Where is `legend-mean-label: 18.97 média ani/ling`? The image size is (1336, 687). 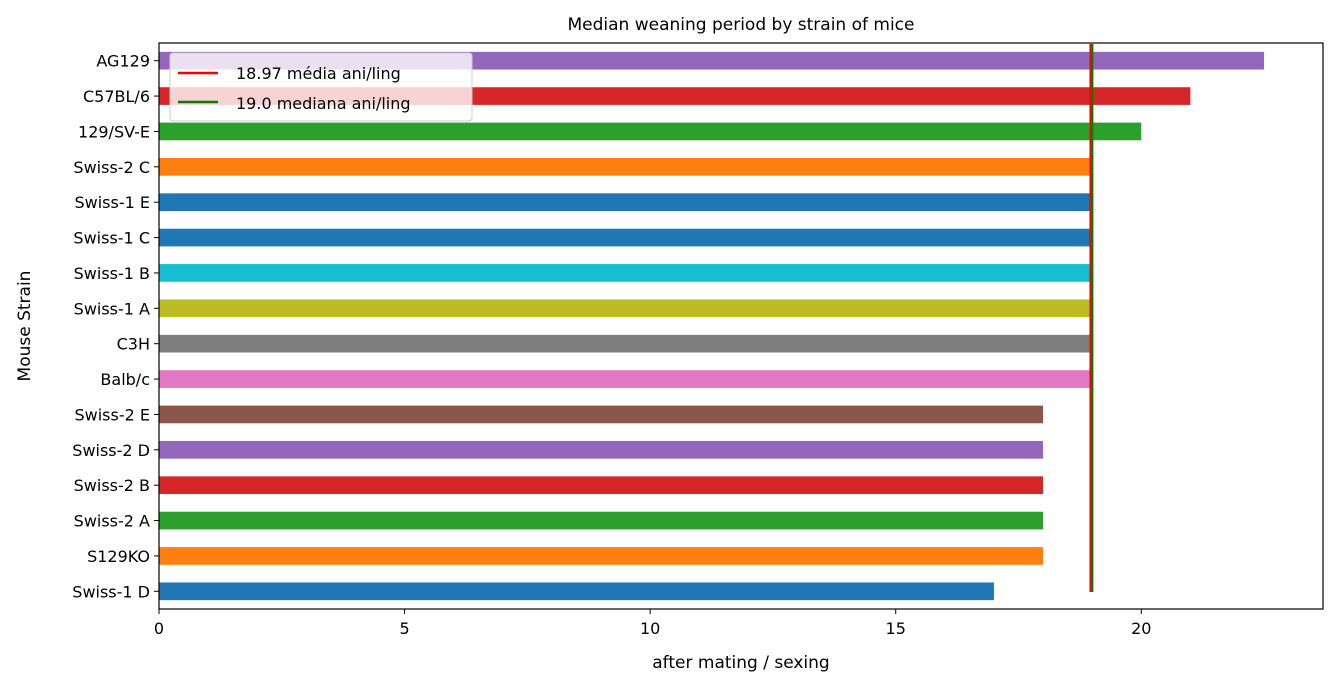 legend-mean-label: 18.97 média ani/ling is located at coordinates (318, 73).